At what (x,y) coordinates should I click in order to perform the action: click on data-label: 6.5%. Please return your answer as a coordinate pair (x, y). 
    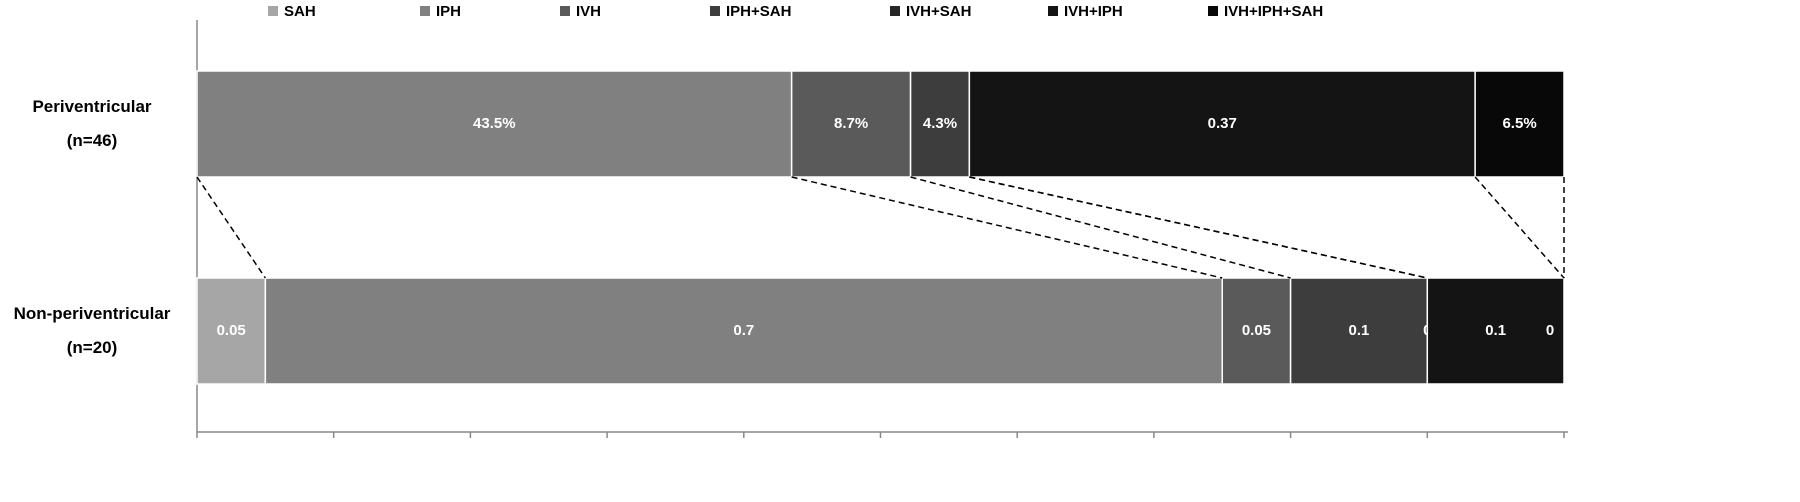
    Looking at the image, I should click on (1519, 123).